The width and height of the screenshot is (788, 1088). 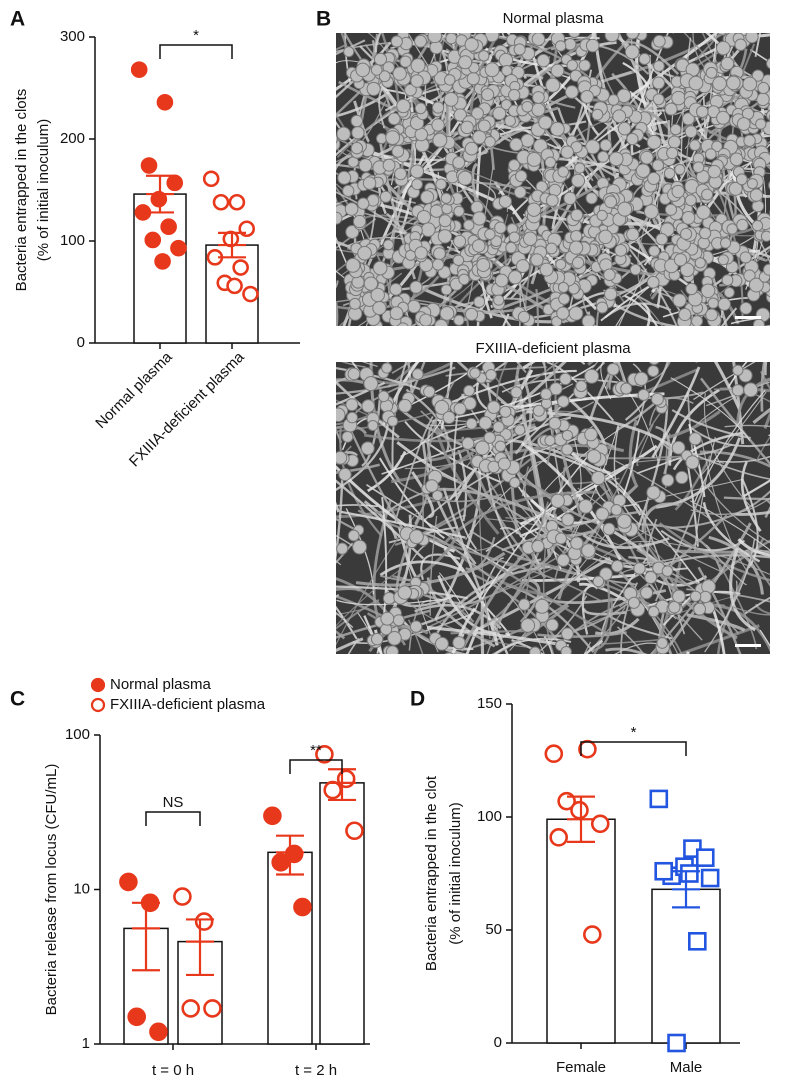 What do you see at coordinates (633, 748) in the screenshot?
I see `significance-bracket` at bounding box center [633, 748].